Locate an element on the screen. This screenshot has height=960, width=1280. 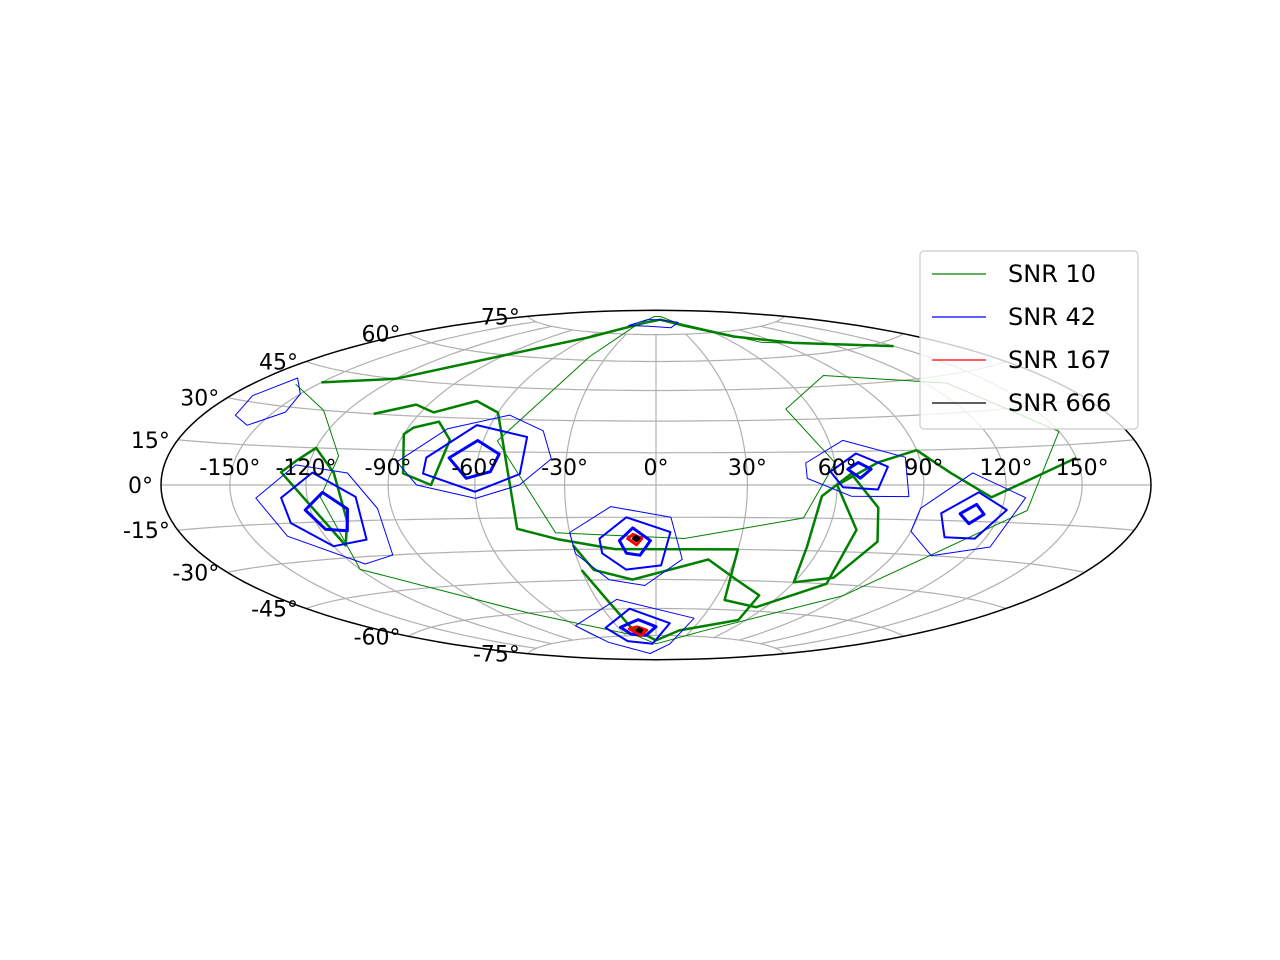
lat-tick-label: -60° is located at coordinates (377, 637).